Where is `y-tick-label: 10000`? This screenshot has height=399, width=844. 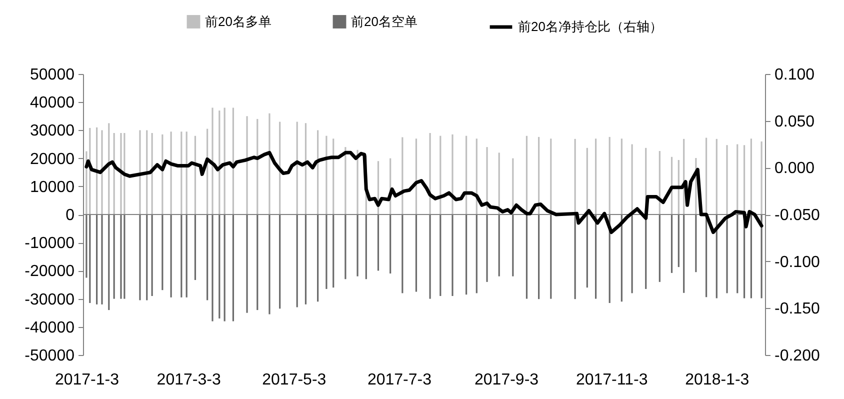 y-tick-label: 10000 is located at coordinates (52, 187).